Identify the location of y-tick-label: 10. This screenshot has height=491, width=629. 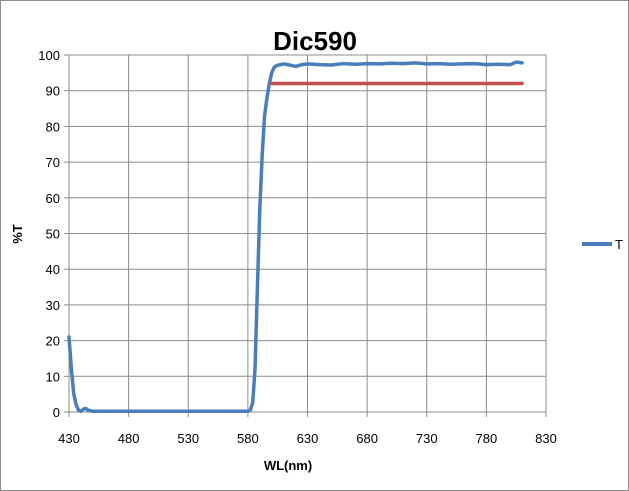
(53, 376).